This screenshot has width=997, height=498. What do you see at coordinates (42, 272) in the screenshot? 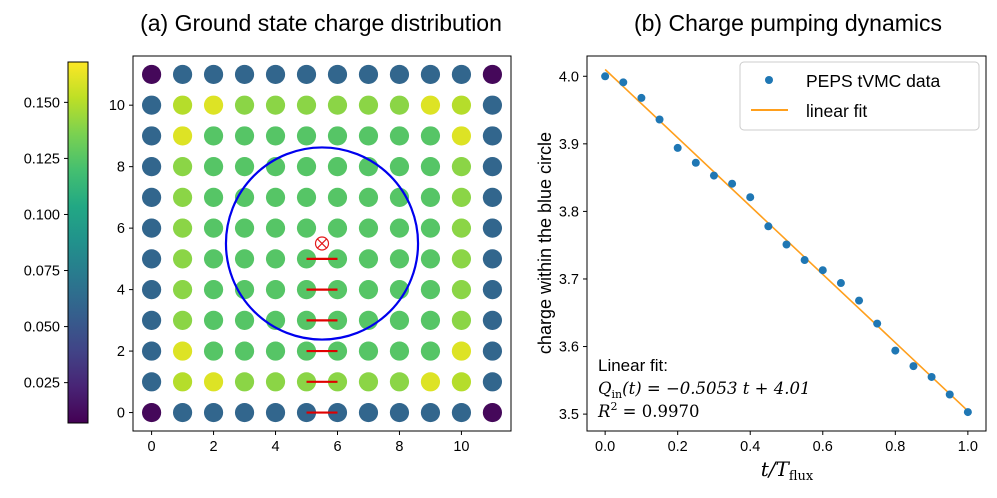
I see `colorbar-tick-label: 0.075` at bounding box center [42, 272].